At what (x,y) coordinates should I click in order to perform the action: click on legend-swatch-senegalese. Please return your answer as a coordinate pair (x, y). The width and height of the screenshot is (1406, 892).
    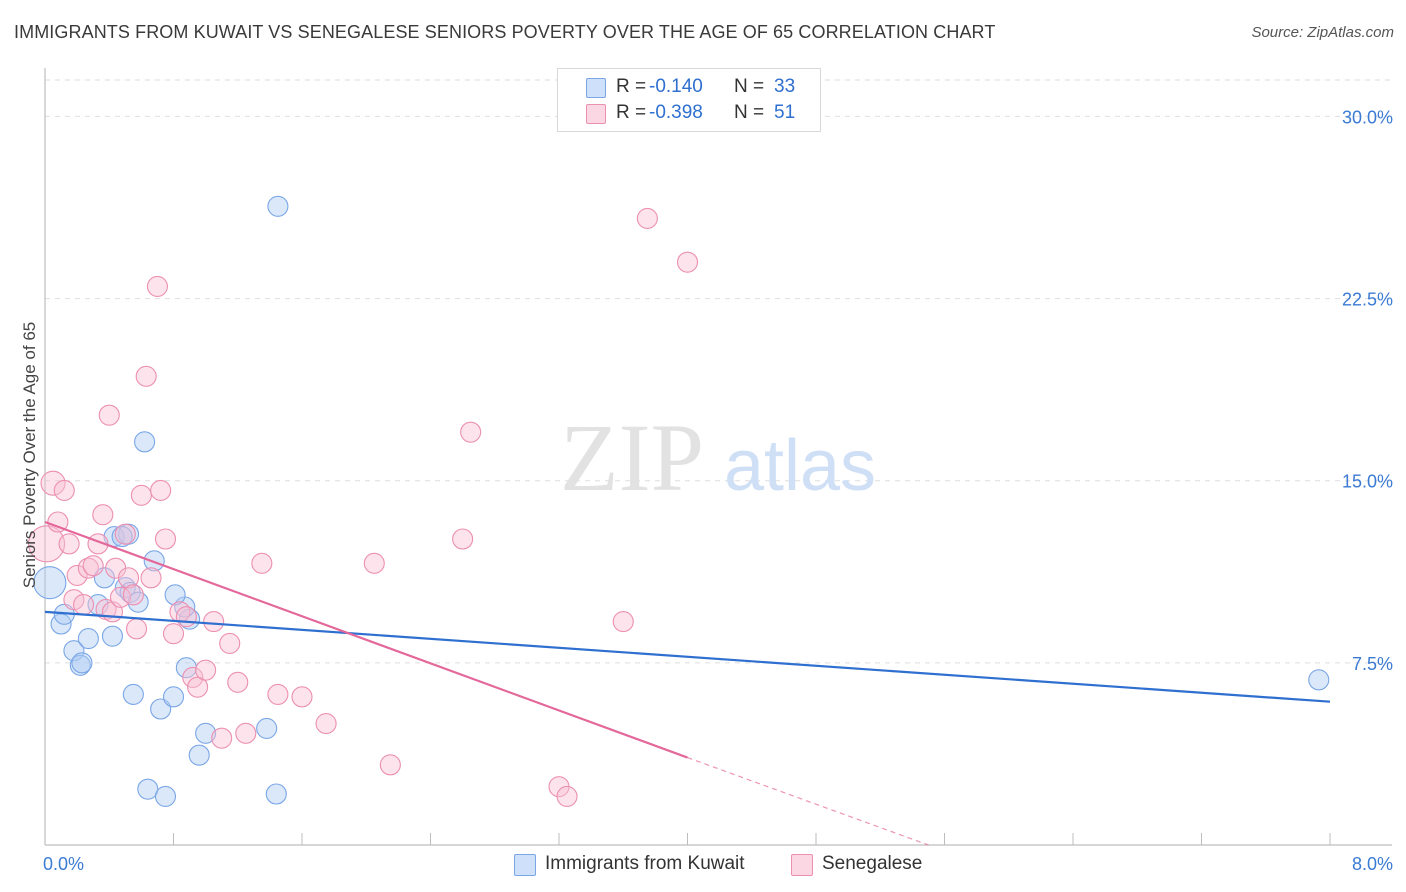
    Looking at the image, I should click on (802, 865).